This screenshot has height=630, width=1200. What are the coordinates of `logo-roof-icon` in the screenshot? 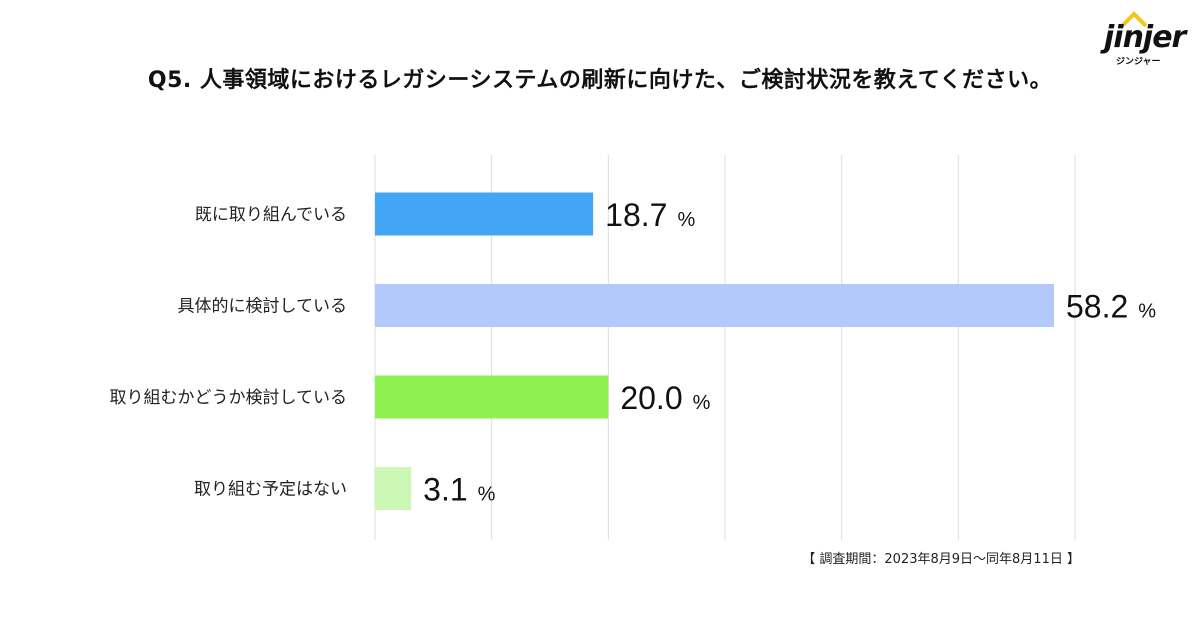 It's located at (1134, 19).